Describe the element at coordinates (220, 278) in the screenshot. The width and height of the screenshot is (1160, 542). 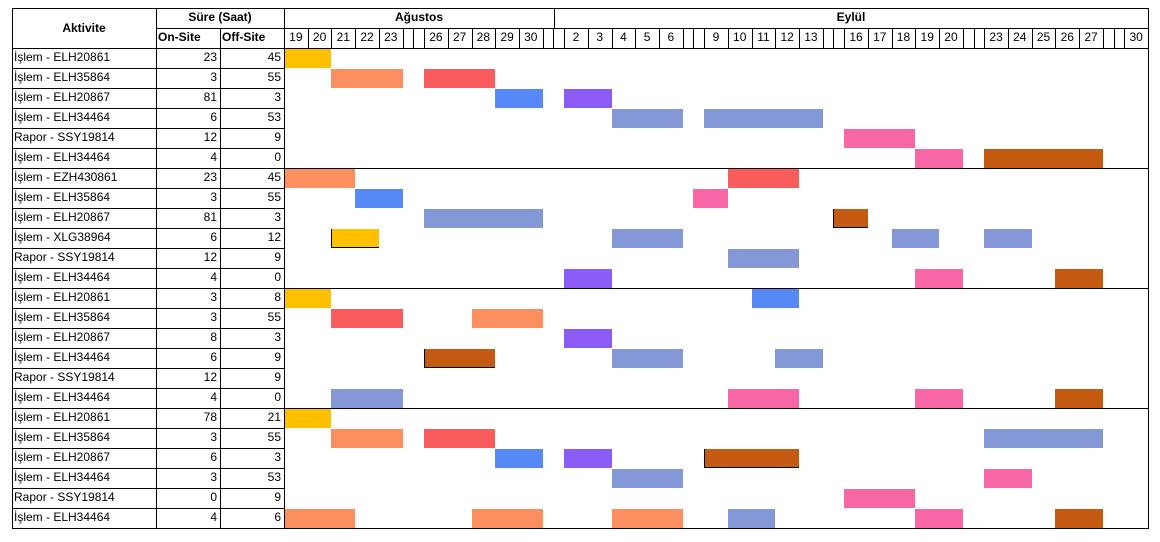
I see `column-divider` at that location.